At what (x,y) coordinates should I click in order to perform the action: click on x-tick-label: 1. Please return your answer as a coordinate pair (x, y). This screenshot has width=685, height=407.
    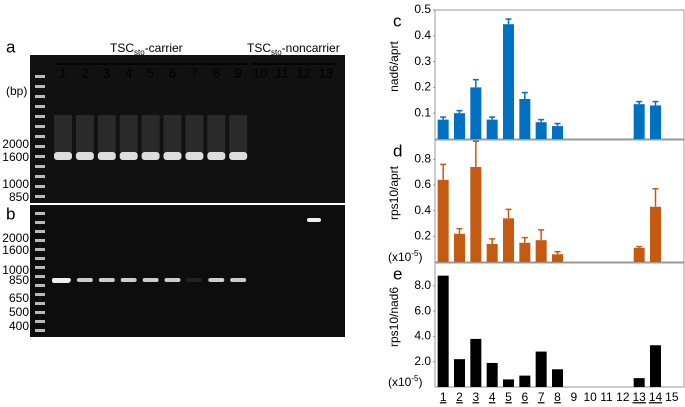
    Looking at the image, I should click on (443, 397).